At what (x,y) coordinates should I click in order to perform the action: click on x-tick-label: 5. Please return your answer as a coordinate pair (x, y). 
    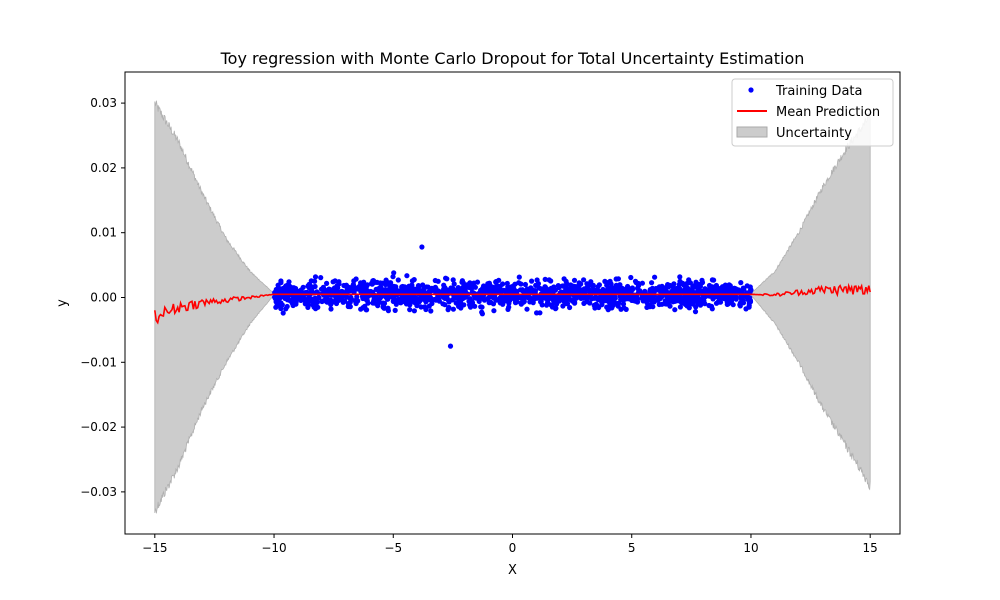
    Looking at the image, I should click on (632, 548).